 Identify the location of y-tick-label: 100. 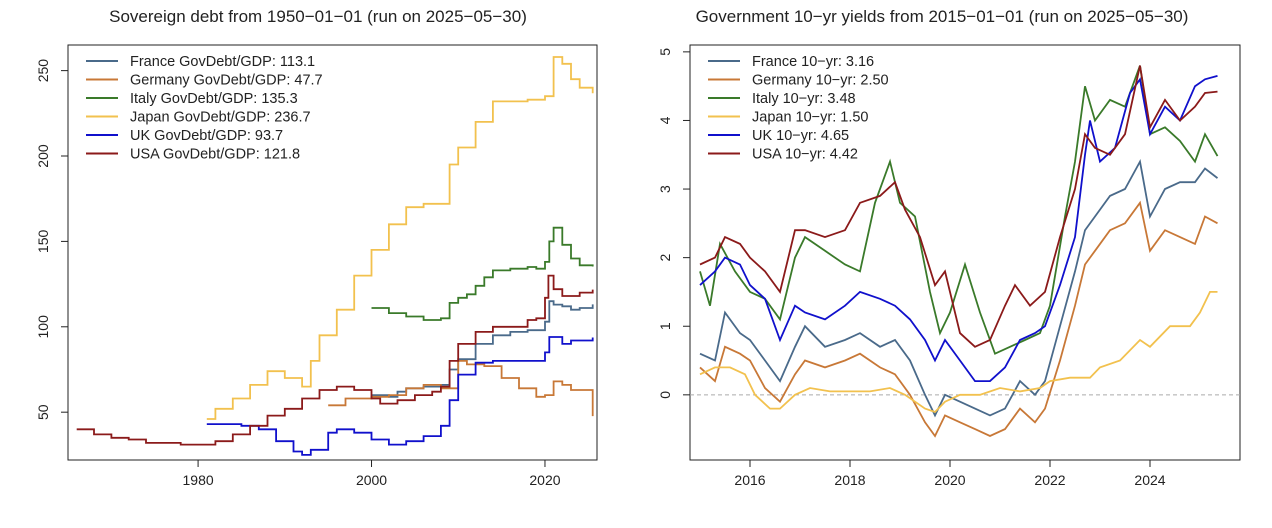
(43, 327).